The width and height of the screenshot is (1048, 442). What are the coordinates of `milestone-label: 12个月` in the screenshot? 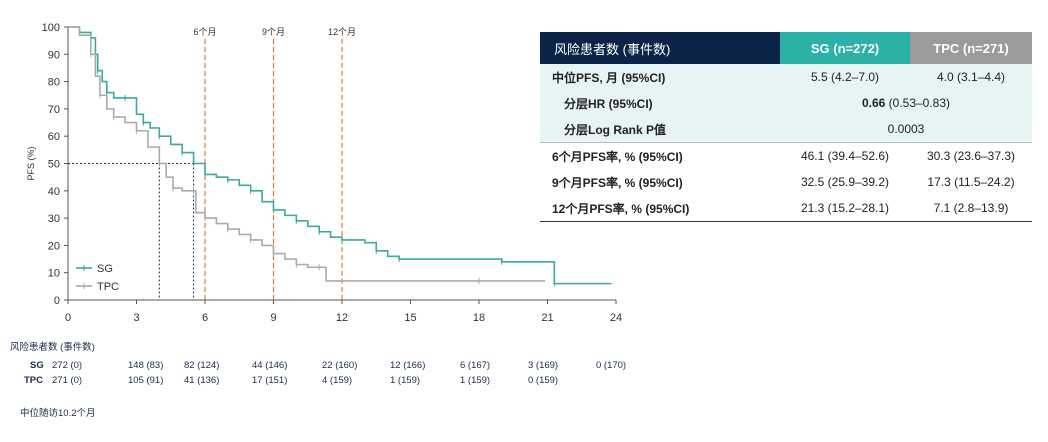 It's located at (342, 32).